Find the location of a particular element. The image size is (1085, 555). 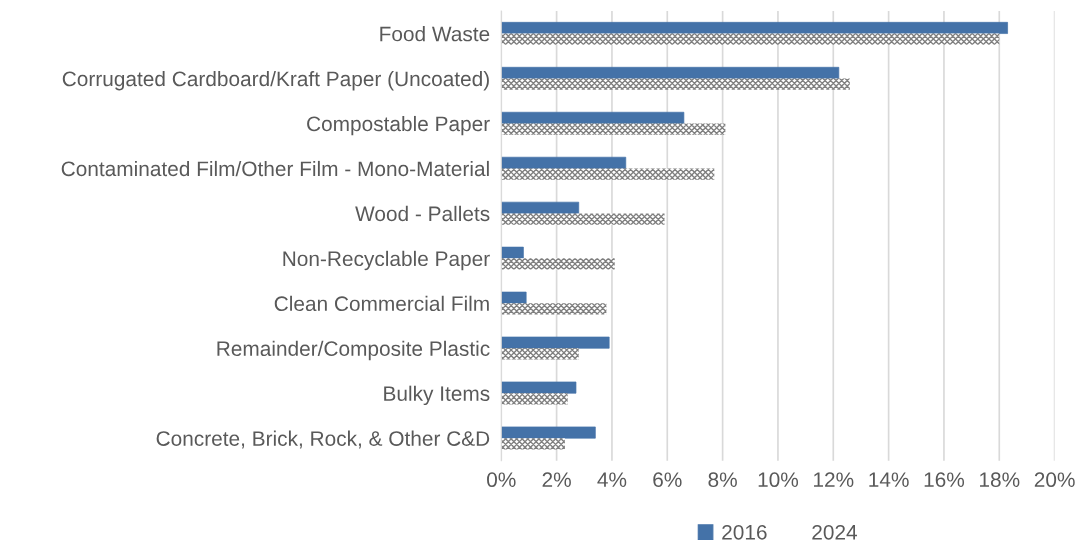

x-tick-label: 16% is located at coordinates (944, 480).